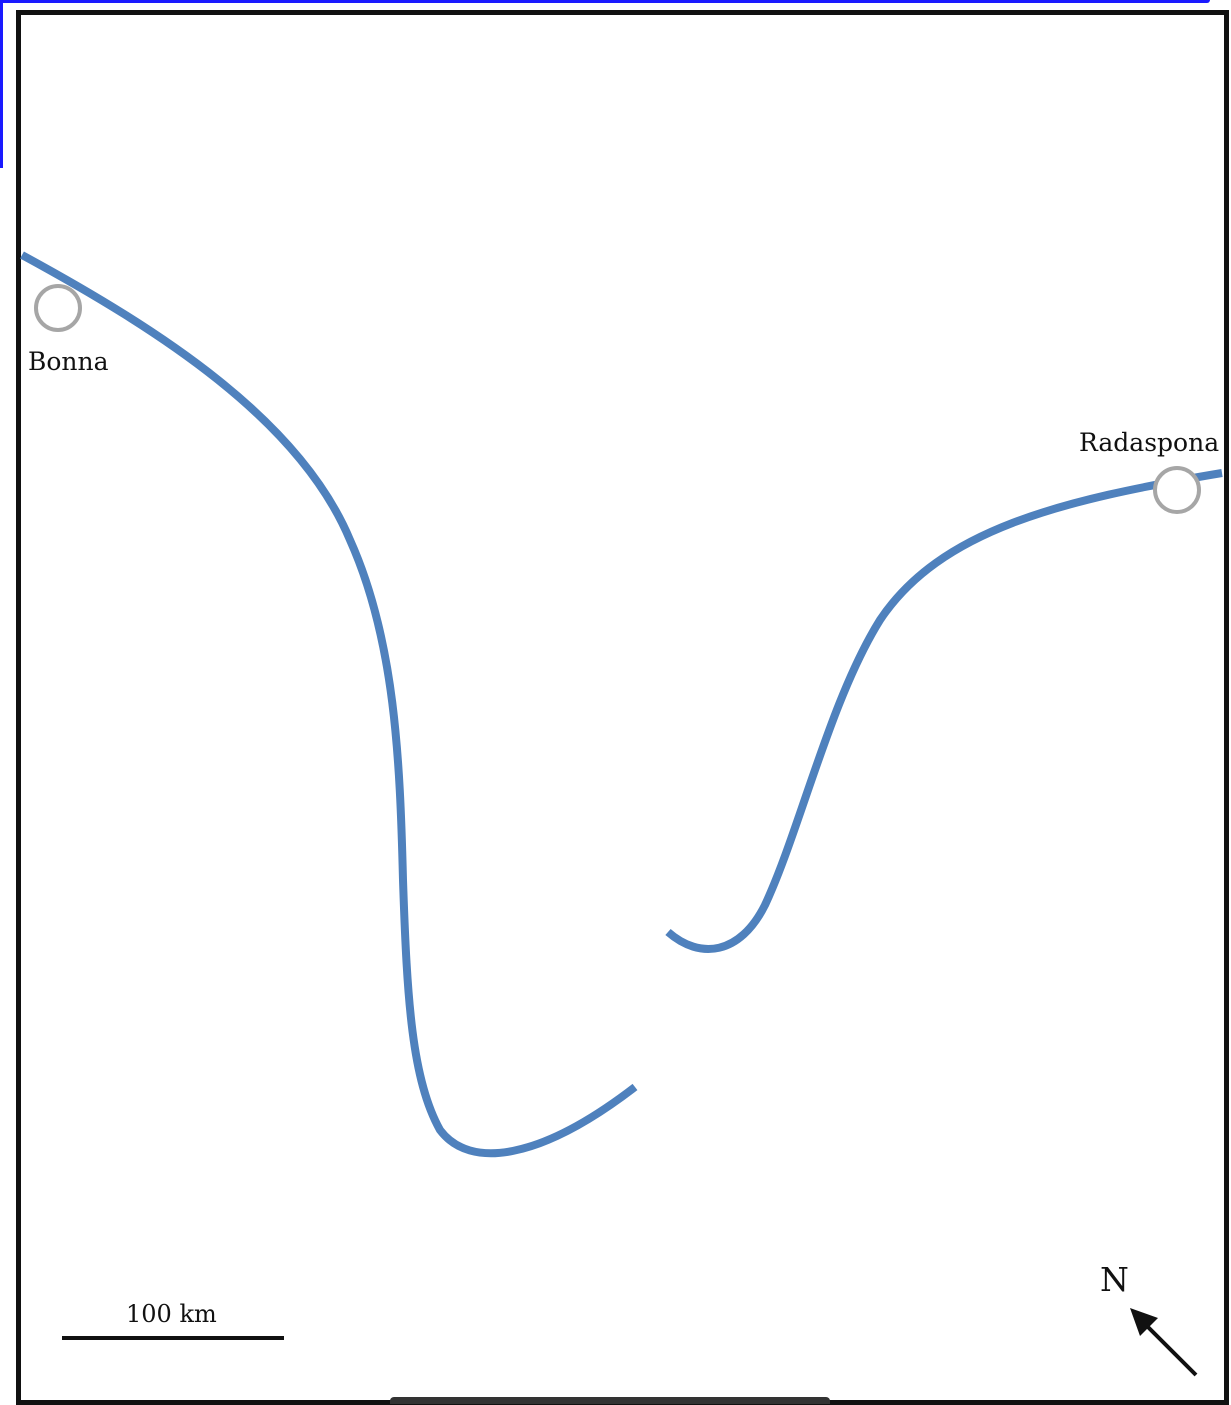 The width and height of the screenshot is (1231, 1405). I want to click on scale-bar-label: 100 km, so click(171, 1314).